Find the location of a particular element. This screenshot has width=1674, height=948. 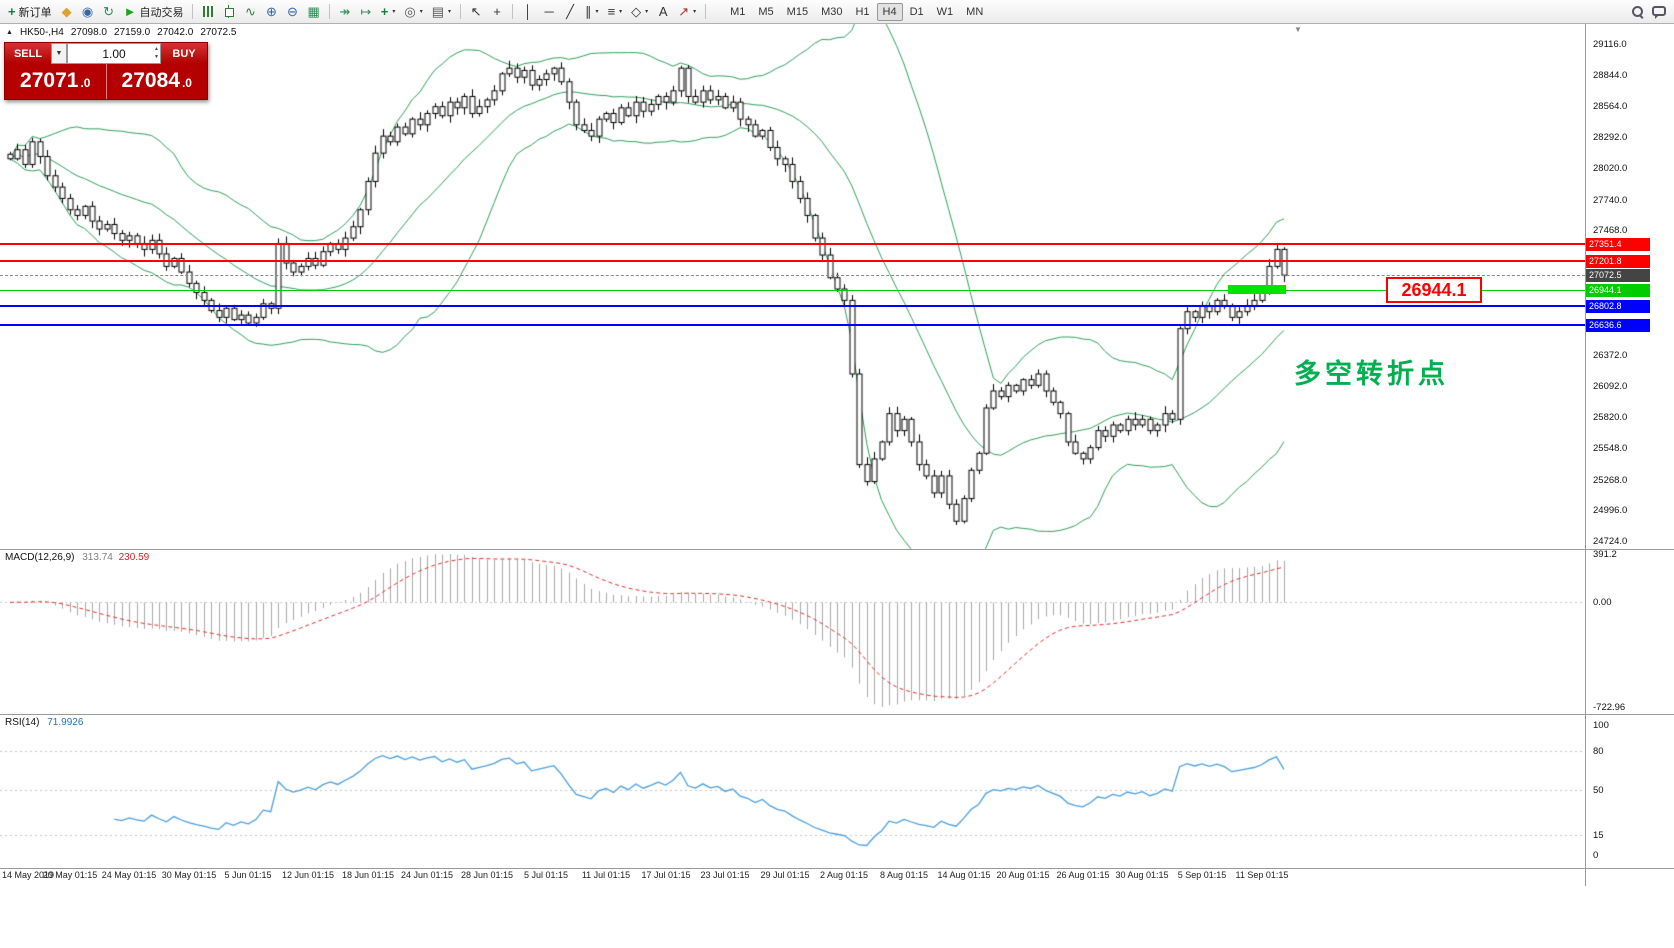

indicators-button: + ▾ is located at coordinates (388, 12).